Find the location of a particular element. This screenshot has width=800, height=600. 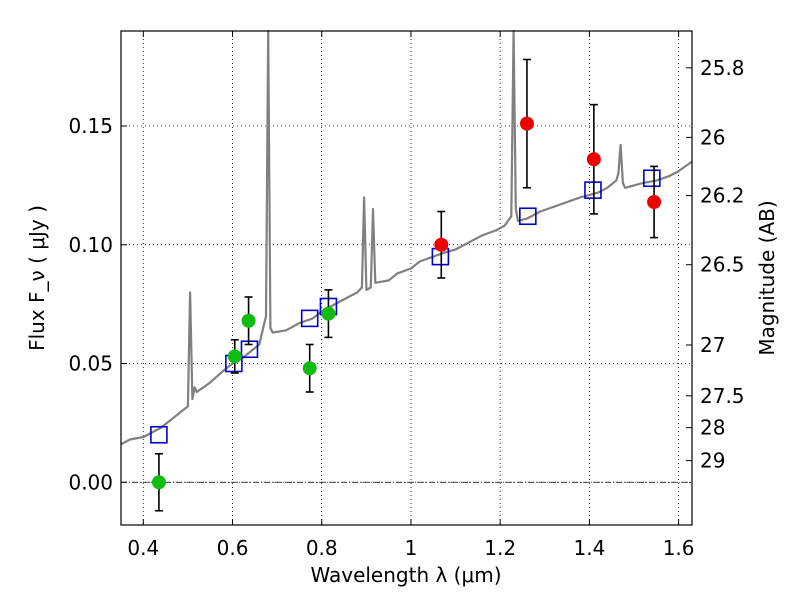

y2-tick-label: 26.5 is located at coordinates (722, 265).